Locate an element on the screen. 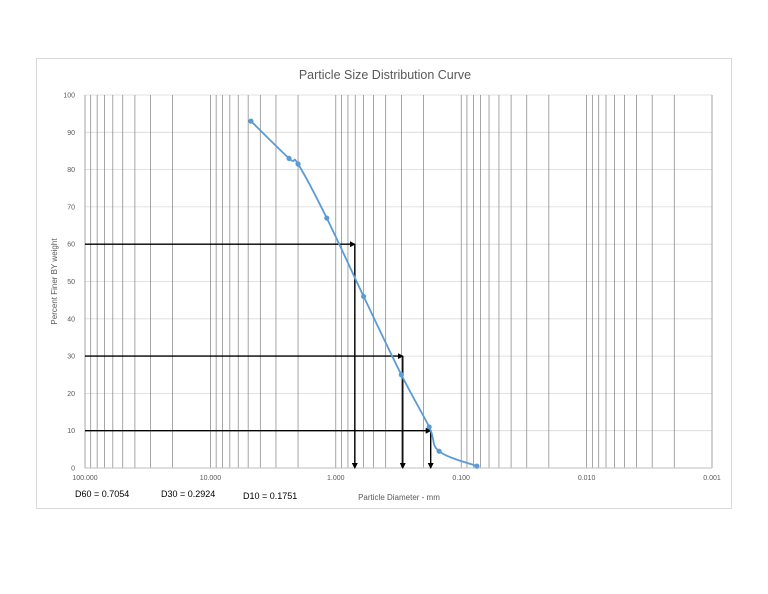 The width and height of the screenshot is (768, 594). x-tick-labels: 100.000 10.000 1.000 0.100 0.010 0.001 is located at coordinates (396, 478).